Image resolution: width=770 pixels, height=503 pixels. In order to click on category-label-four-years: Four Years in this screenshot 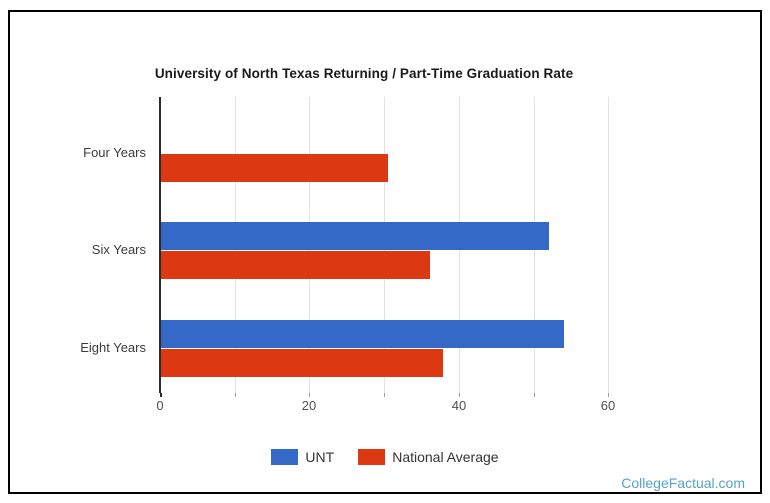, I will do `click(114, 152)`.